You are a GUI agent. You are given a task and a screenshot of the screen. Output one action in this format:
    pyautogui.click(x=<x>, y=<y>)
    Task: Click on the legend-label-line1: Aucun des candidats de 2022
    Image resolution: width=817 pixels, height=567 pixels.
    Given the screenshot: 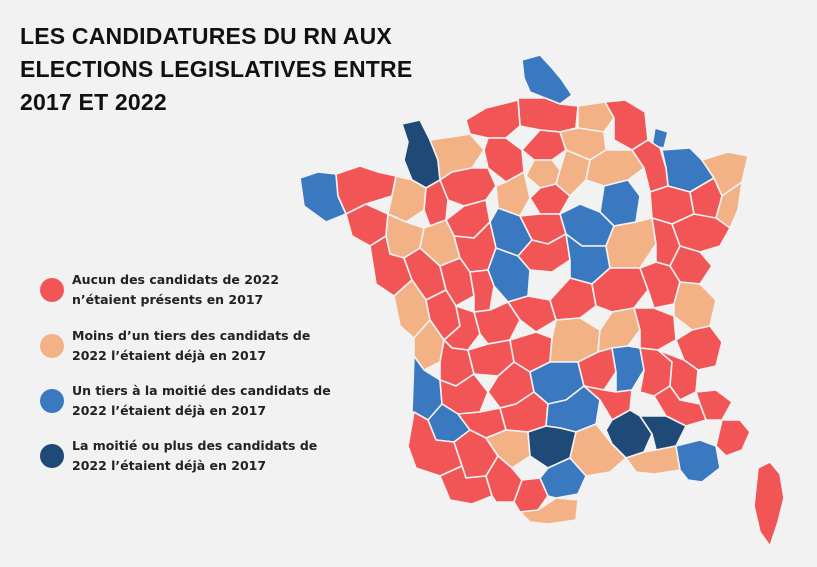 What is the action you would take?
    pyautogui.click(x=176, y=279)
    